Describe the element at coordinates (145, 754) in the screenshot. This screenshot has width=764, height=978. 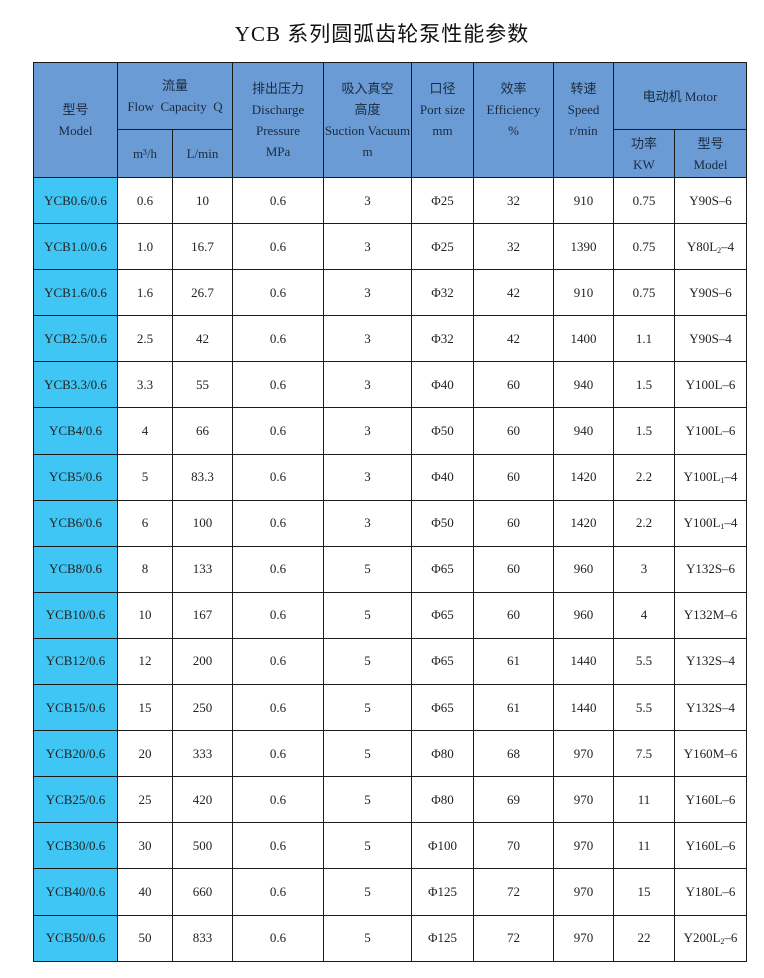
I see `cell-flow-m3h: 20` at that location.